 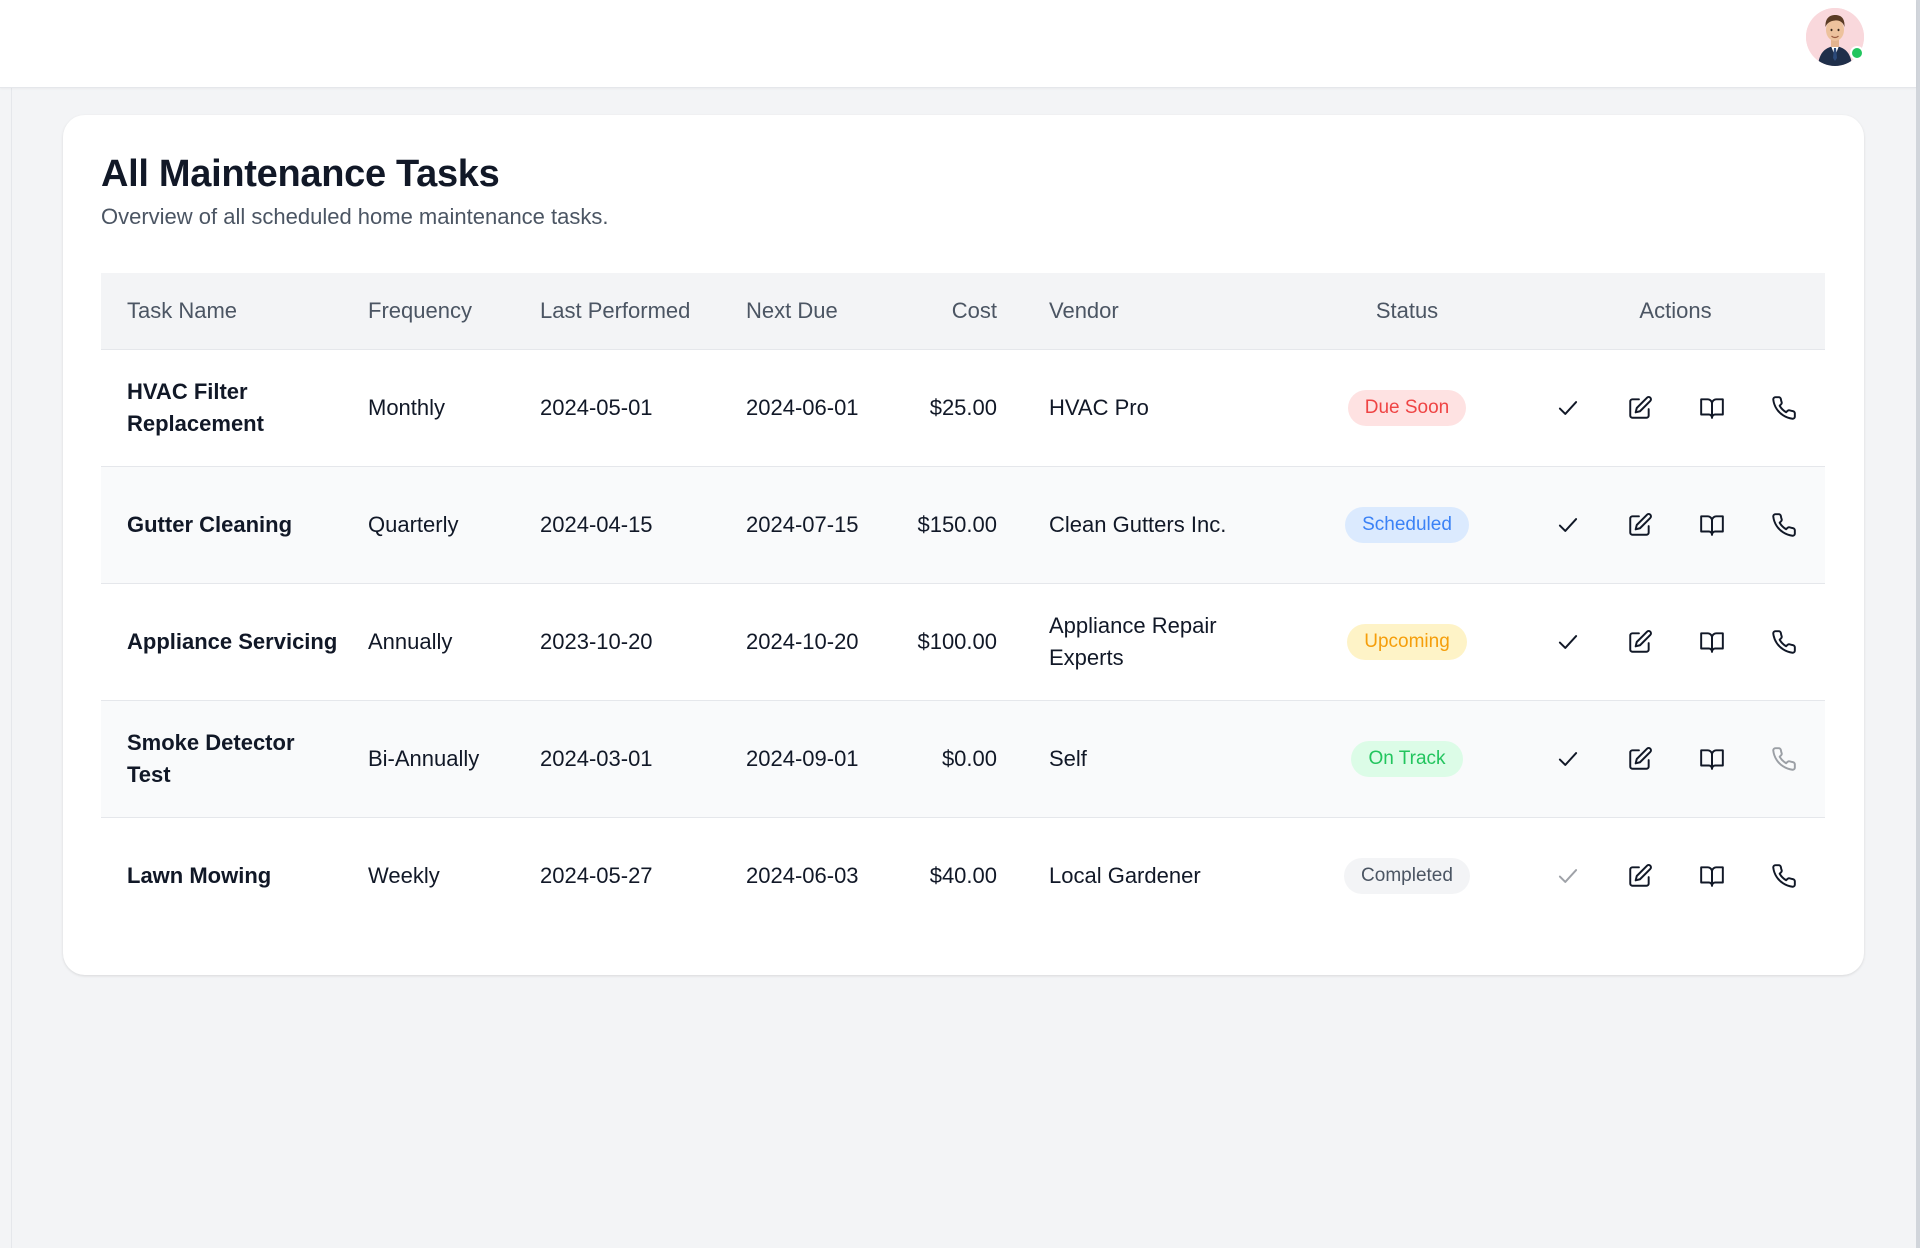 What do you see at coordinates (232, 641) in the screenshot?
I see `task-name-cell: Appliance Servicing` at bounding box center [232, 641].